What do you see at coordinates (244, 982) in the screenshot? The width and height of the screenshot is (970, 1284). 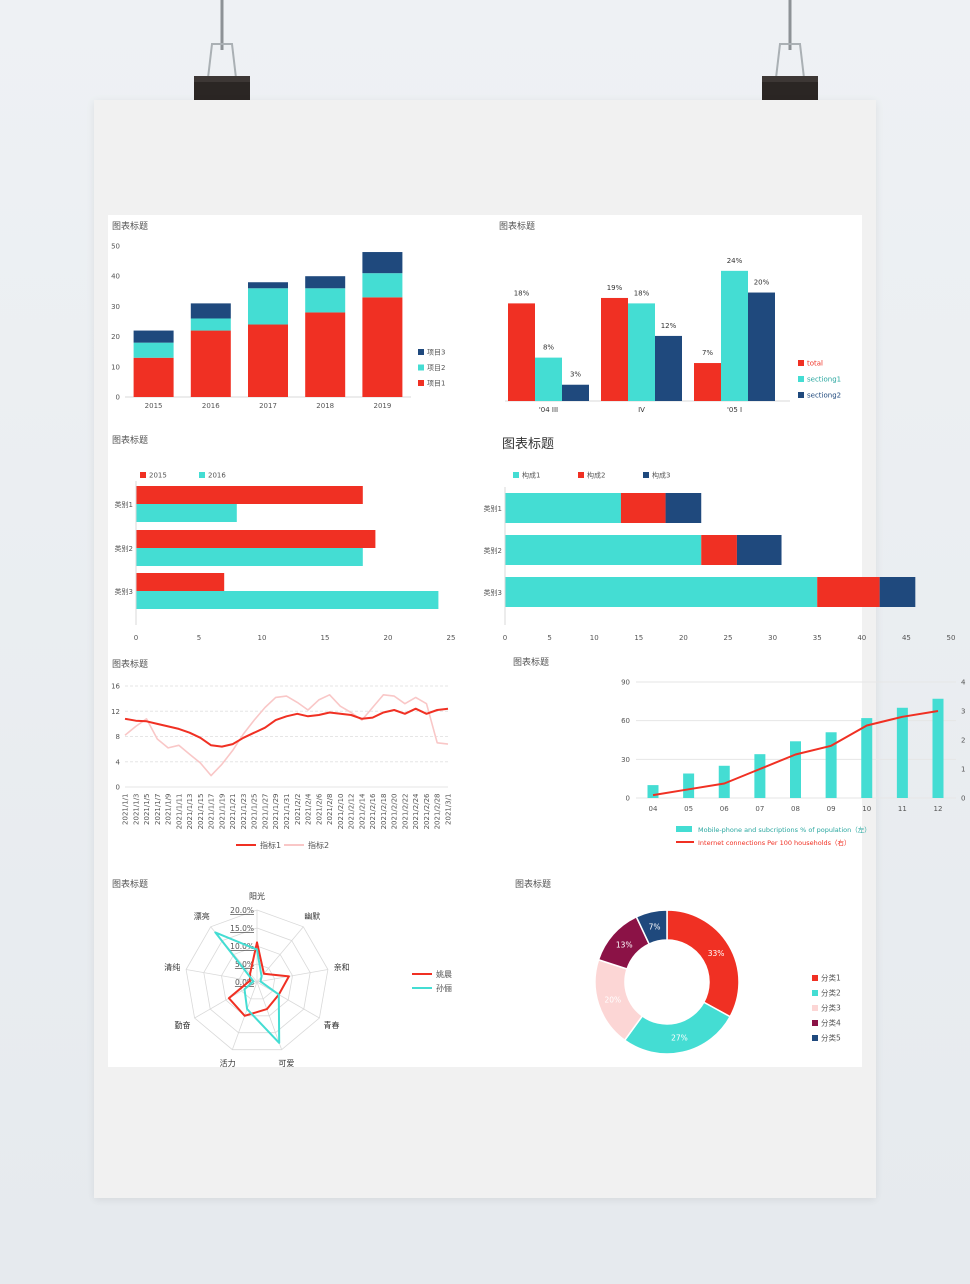 I see `radar-tick-label: 0.0%` at bounding box center [244, 982].